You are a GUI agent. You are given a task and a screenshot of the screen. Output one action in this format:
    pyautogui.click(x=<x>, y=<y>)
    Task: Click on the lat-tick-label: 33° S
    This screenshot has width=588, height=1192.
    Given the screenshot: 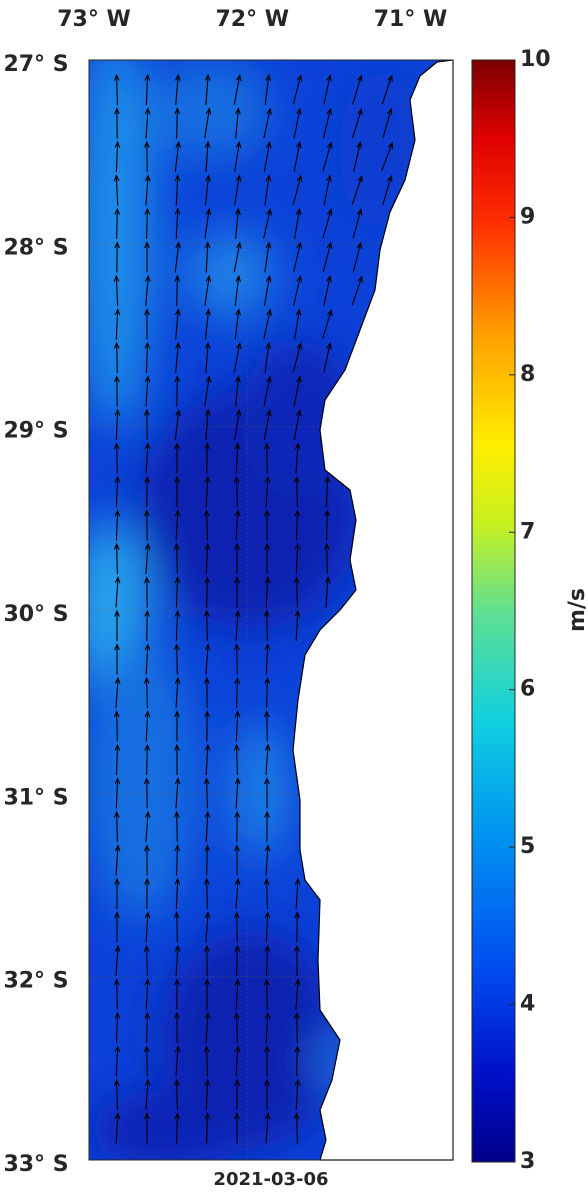 What is the action you would take?
    pyautogui.click(x=35, y=1164)
    